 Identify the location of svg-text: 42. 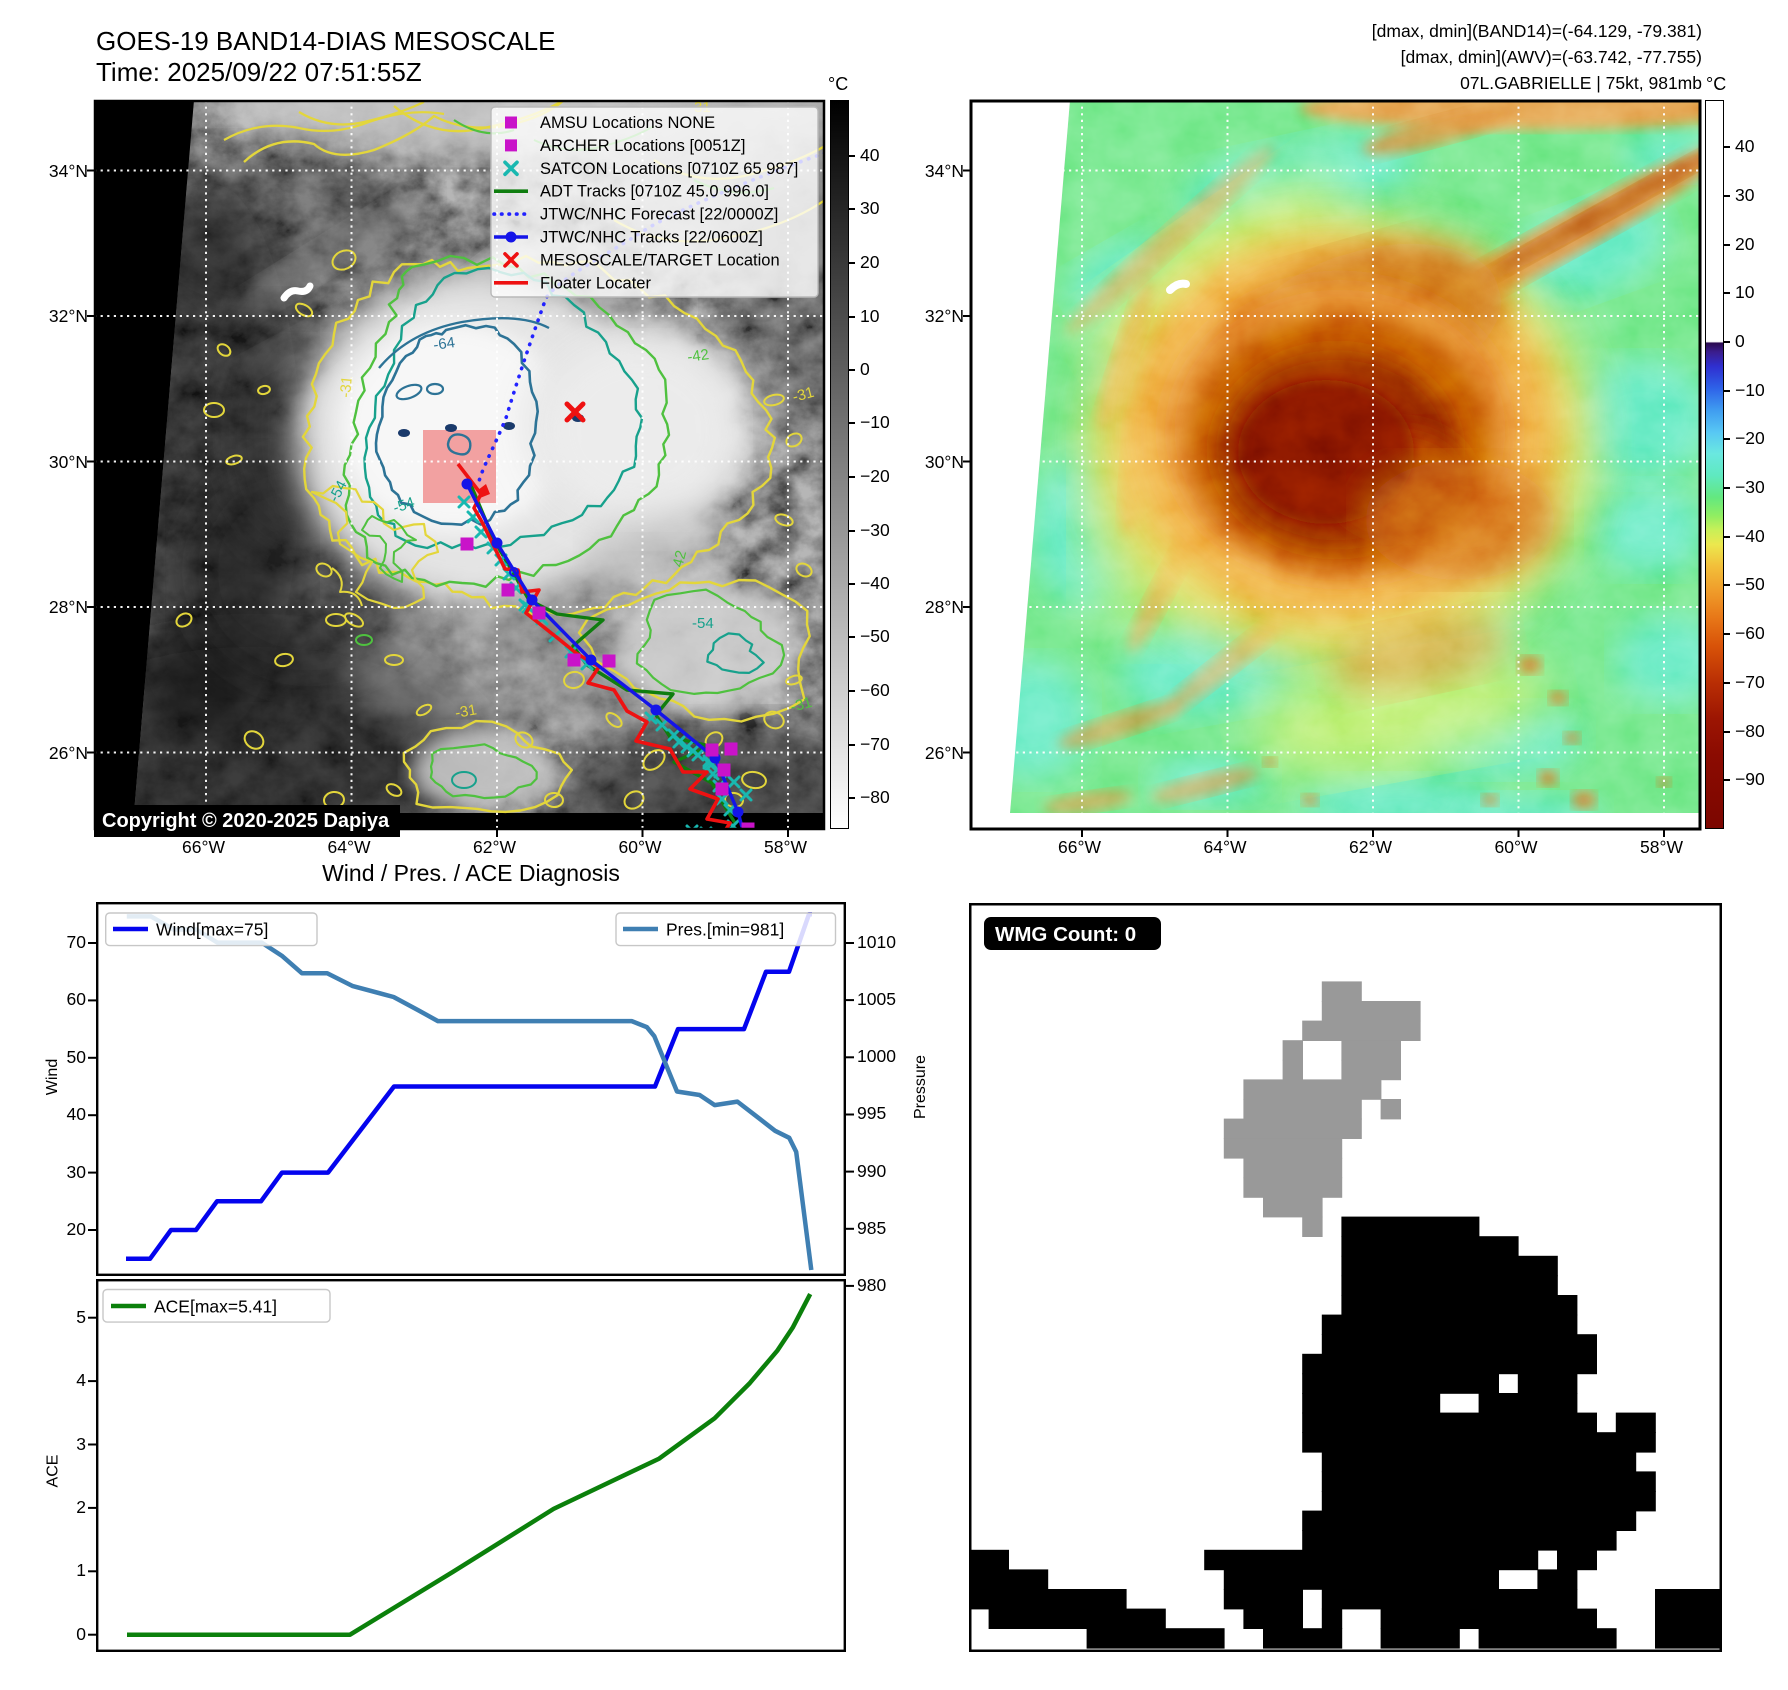
(679, 559).